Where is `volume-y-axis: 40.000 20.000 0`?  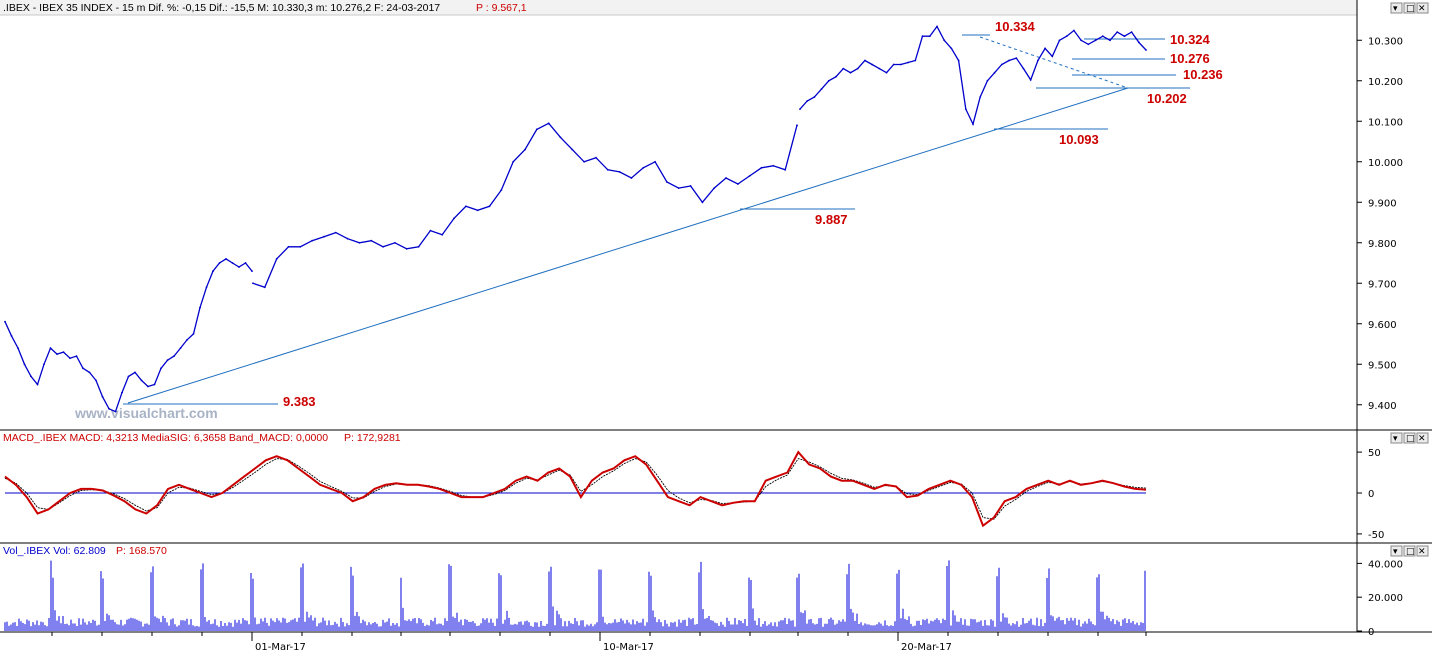 volume-y-axis: 40.000 20.000 0 is located at coordinates (1380, 598).